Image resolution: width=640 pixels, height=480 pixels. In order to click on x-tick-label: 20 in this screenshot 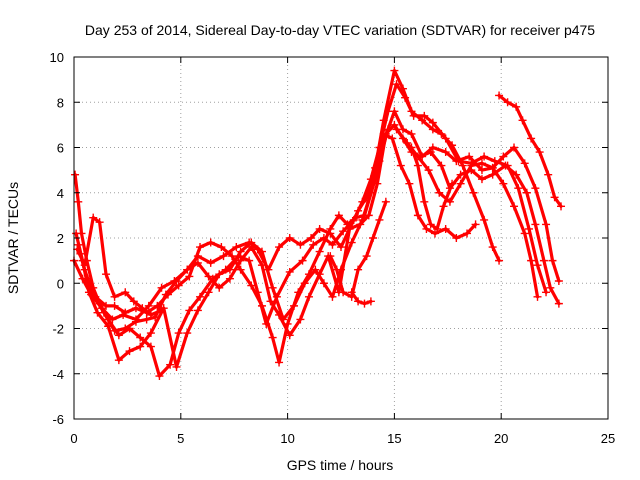, I will do `click(501, 438)`.